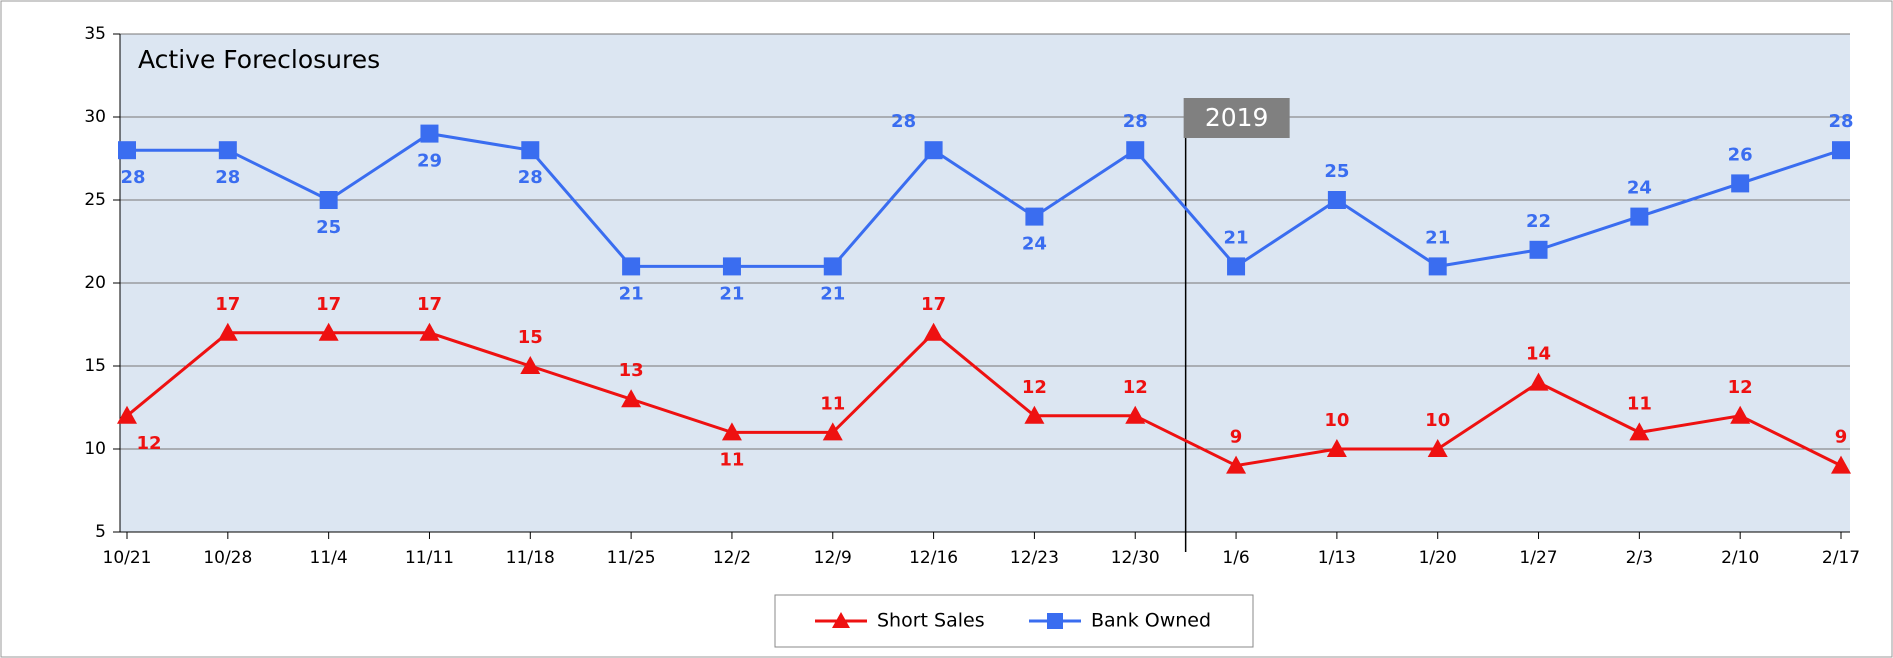 Image resolution: width=1893 pixels, height=658 pixels. Describe the element at coordinates (1151, 621) in the screenshot. I see `legend-label: Bank Owned` at that location.